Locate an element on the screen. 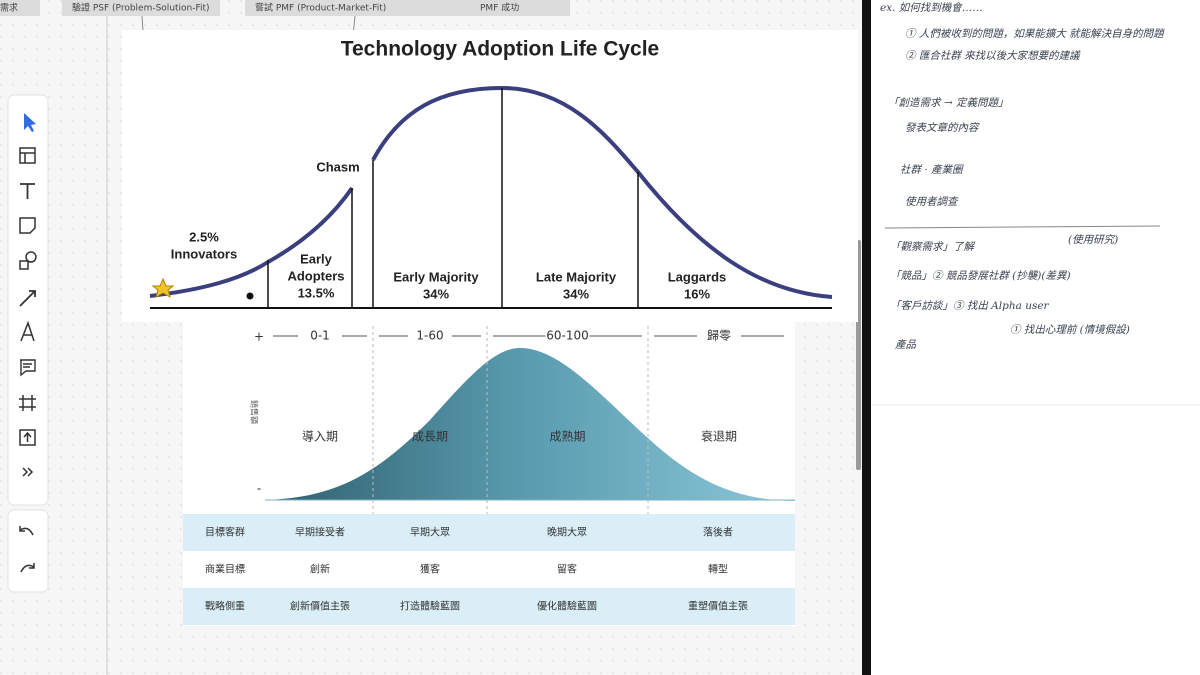 This screenshot has width=1200, height=675. phase-label: 1-60 is located at coordinates (429, 336).